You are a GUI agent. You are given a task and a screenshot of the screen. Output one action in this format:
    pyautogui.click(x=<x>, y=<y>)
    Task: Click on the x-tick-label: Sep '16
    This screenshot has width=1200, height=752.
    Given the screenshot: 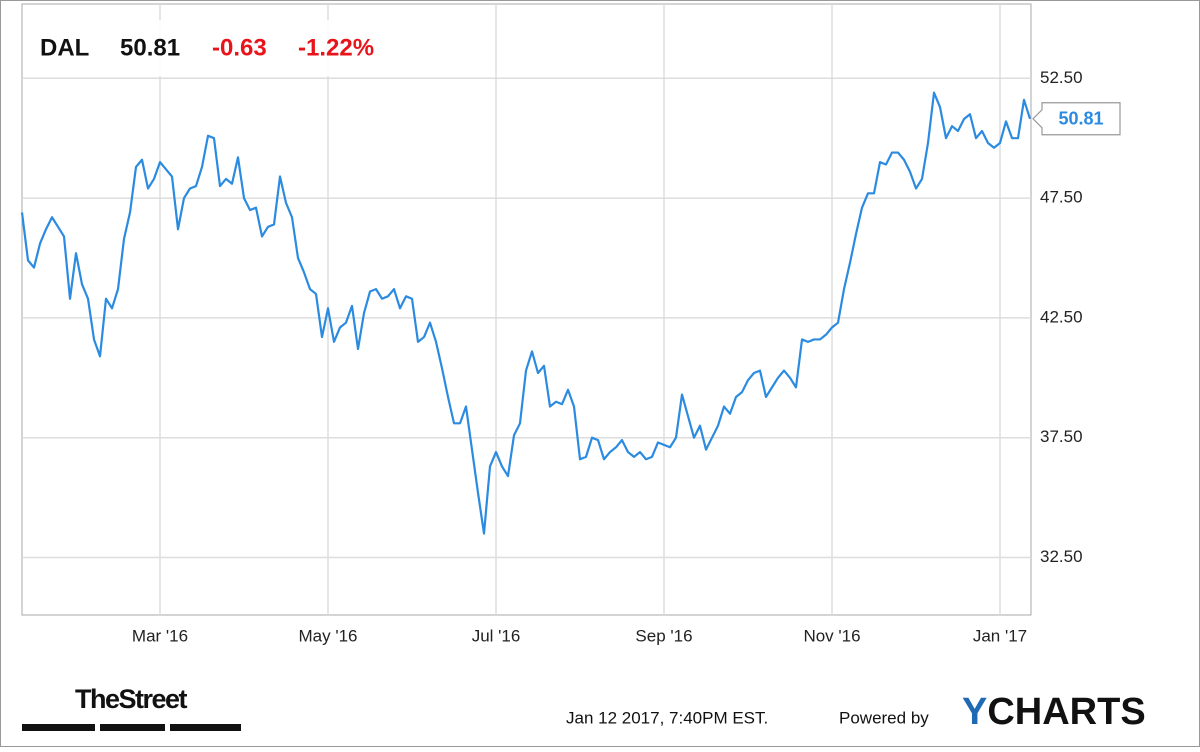 What is the action you would take?
    pyautogui.click(x=663, y=635)
    